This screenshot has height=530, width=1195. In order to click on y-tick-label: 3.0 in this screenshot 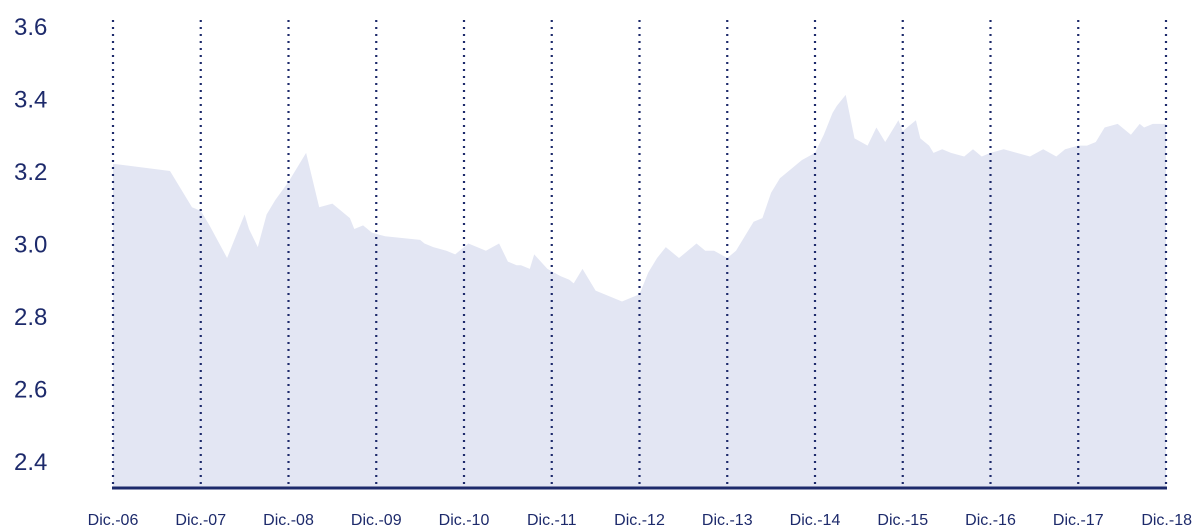, I will do `click(30, 245)`.